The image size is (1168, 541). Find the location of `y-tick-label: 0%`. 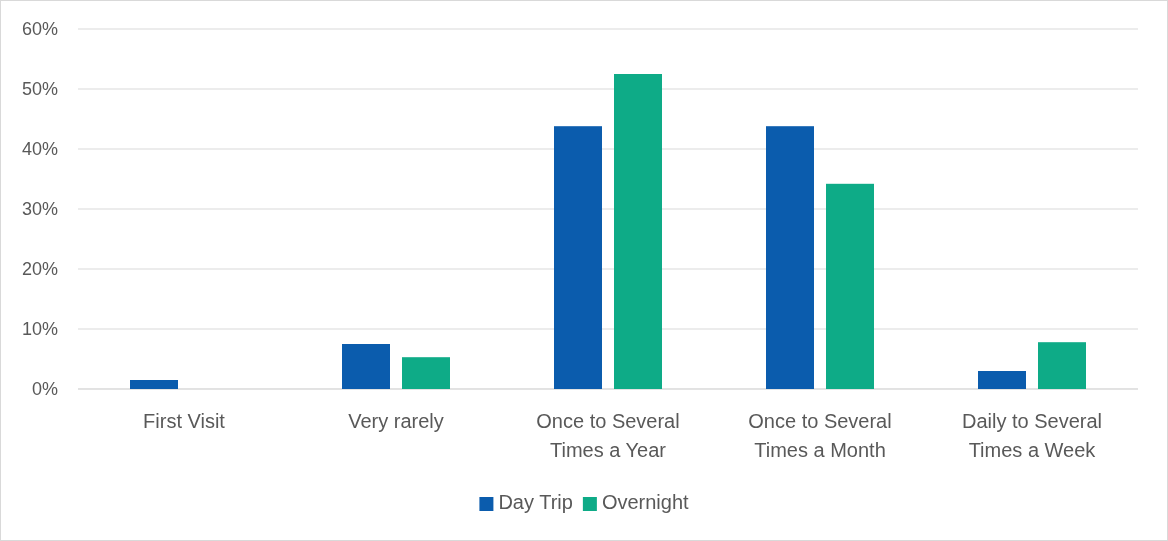

y-tick-label: 0% is located at coordinates (44, 389).